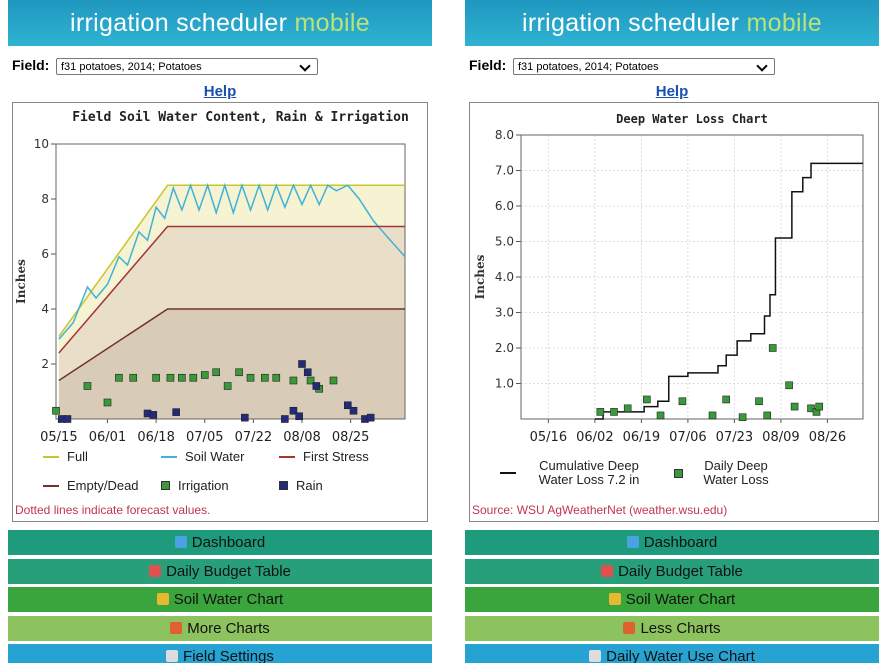 This screenshot has height=663, width=883. Describe the element at coordinates (631, 23) in the screenshot. I see `header-title: irrigation scheduler` at that location.